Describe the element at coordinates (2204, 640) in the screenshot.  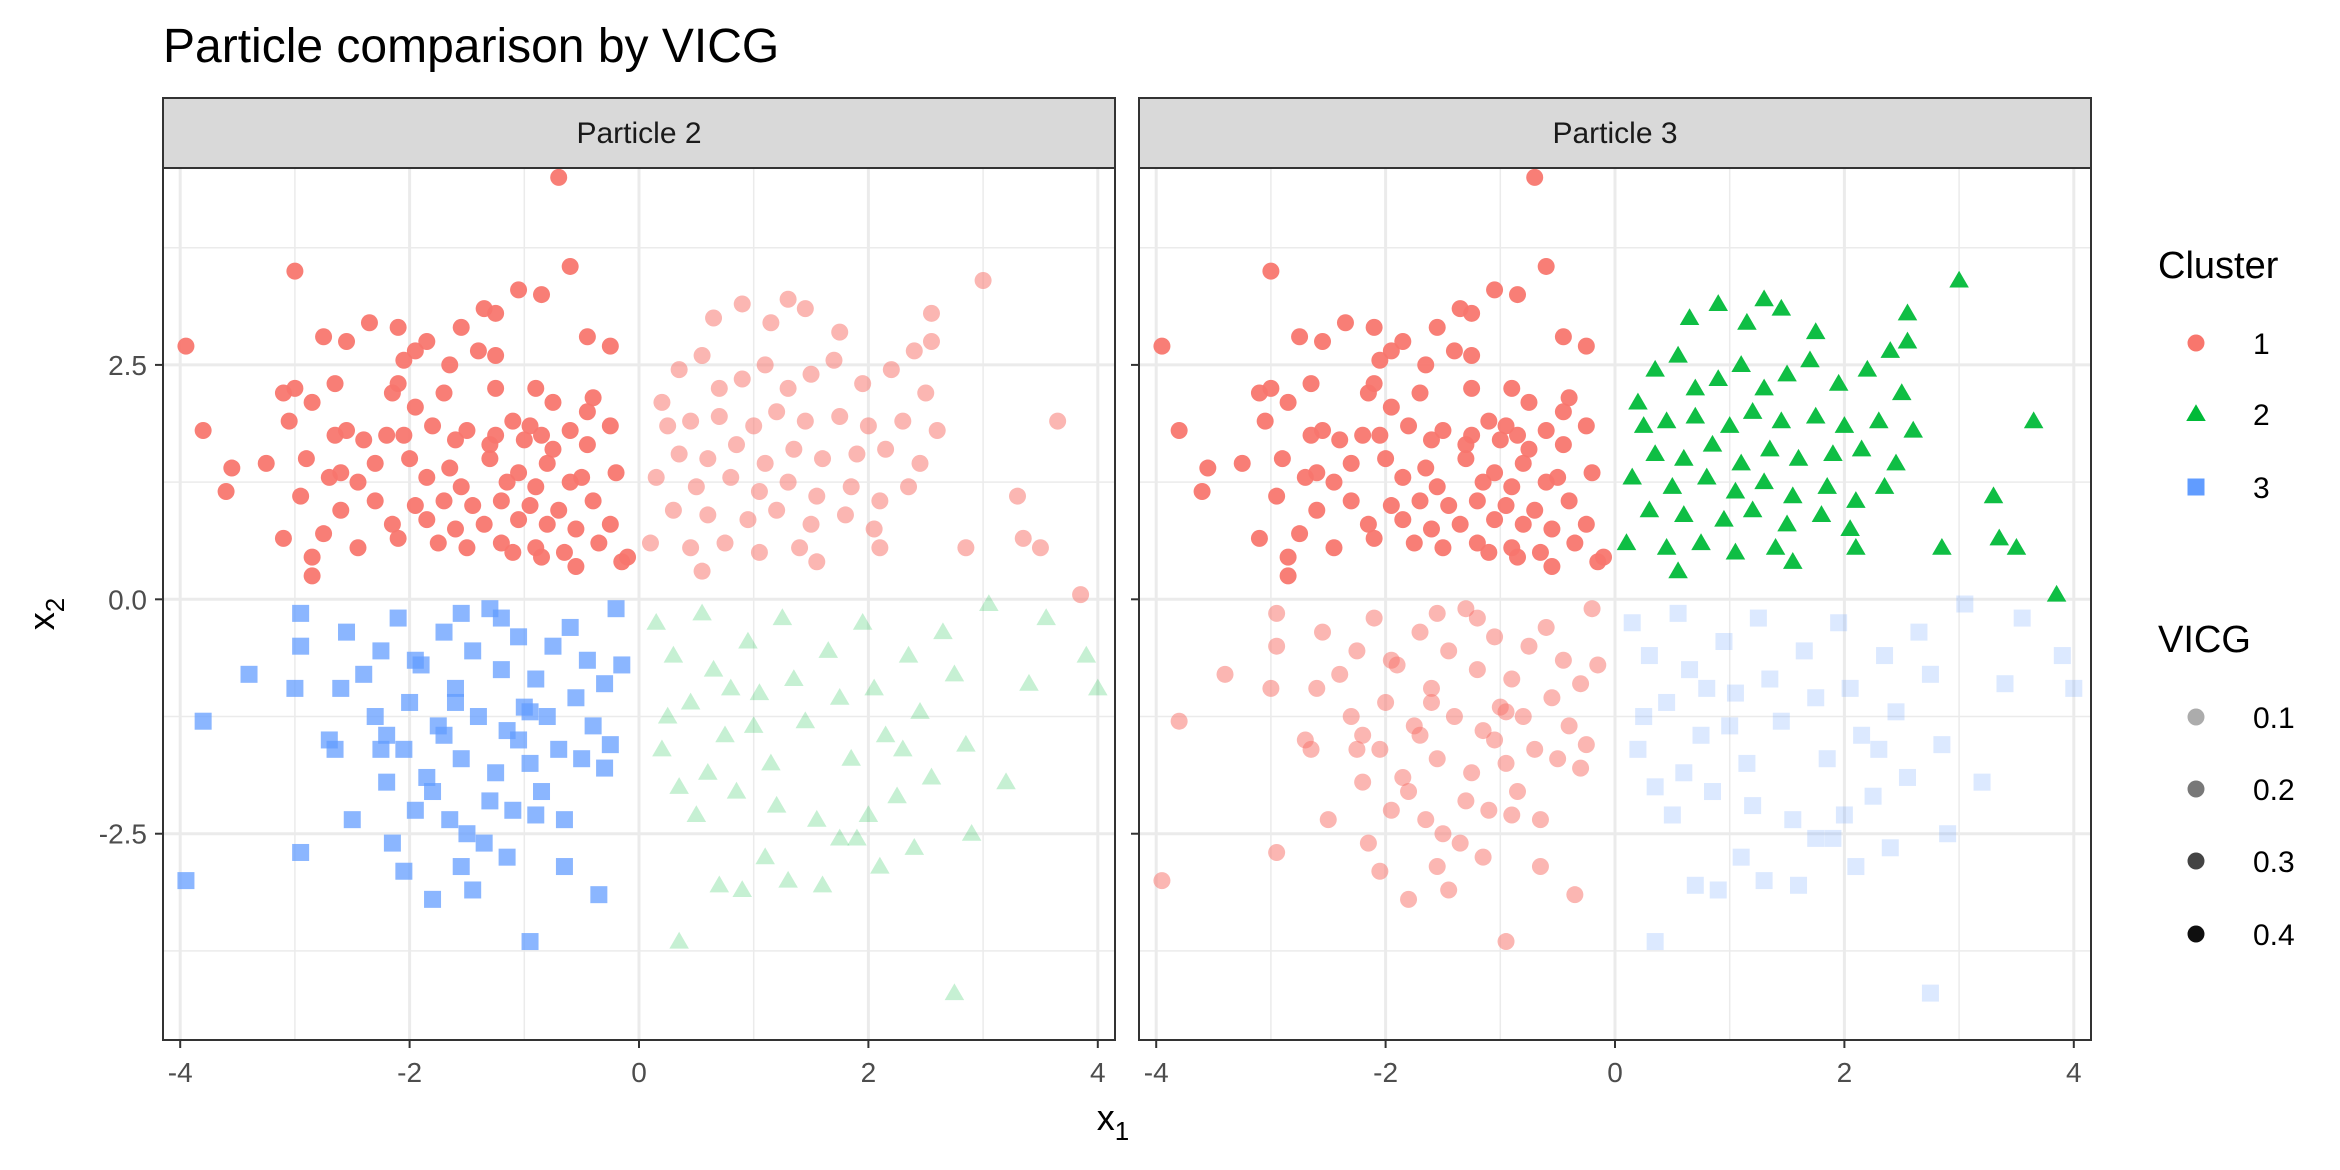
I see `legend-vicg-title: VICG` at that location.